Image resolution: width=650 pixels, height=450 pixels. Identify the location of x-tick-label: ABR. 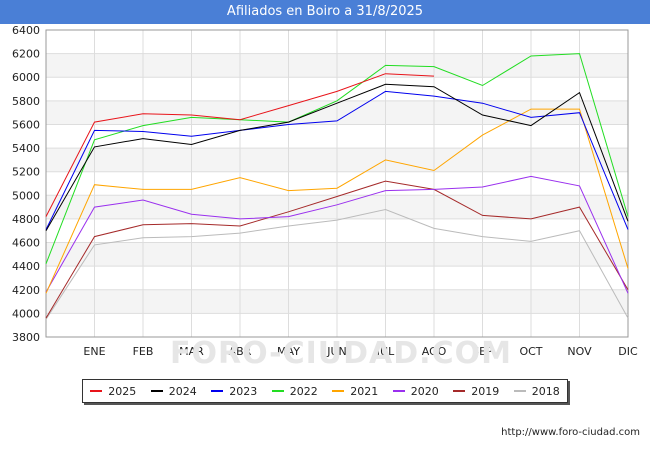
(240, 351).